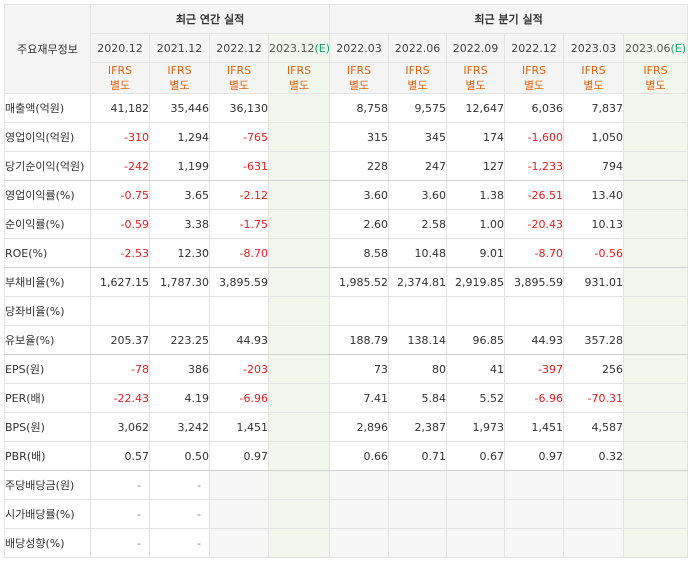  Describe the element at coordinates (418, 398) in the screenshot. I see `table-cell: 5.84` at that location.